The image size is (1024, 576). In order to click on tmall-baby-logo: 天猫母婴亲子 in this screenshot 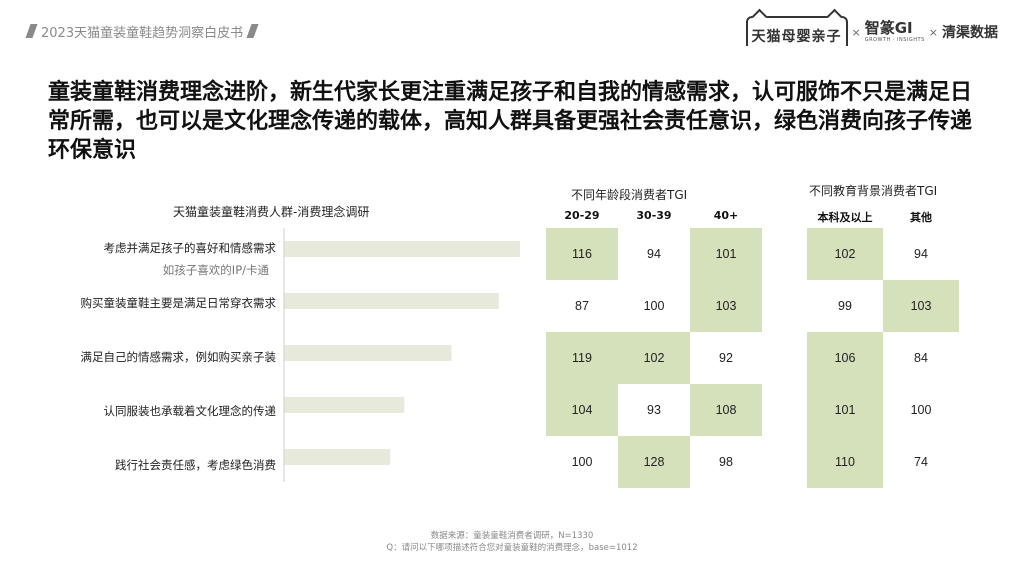, I will do `click(796, 32)`.